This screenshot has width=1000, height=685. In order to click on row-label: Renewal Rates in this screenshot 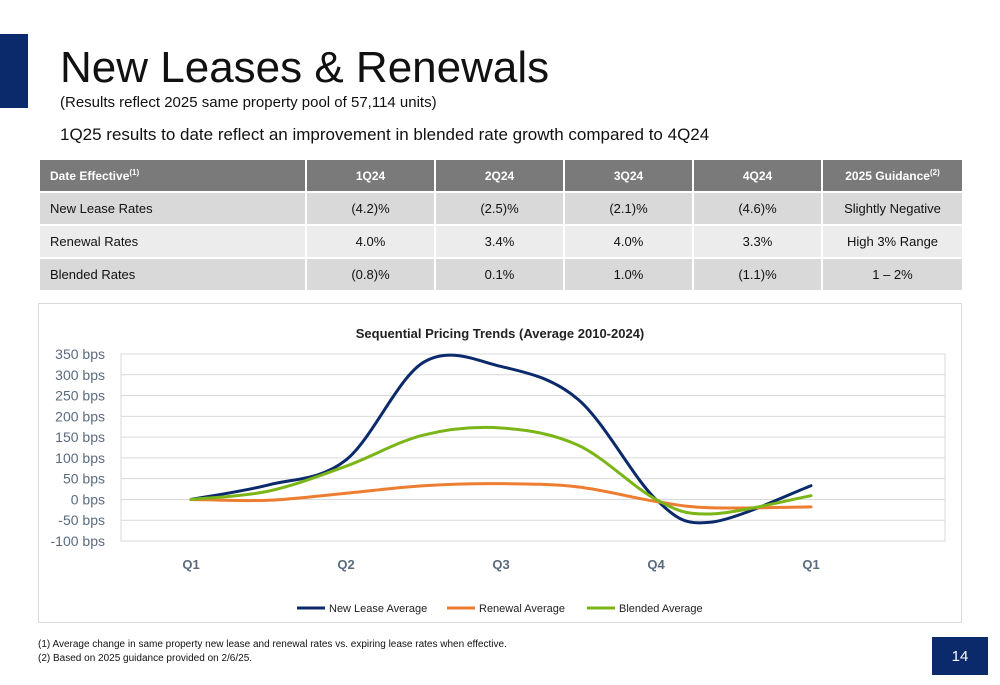, I will do `click(172, 241)`.